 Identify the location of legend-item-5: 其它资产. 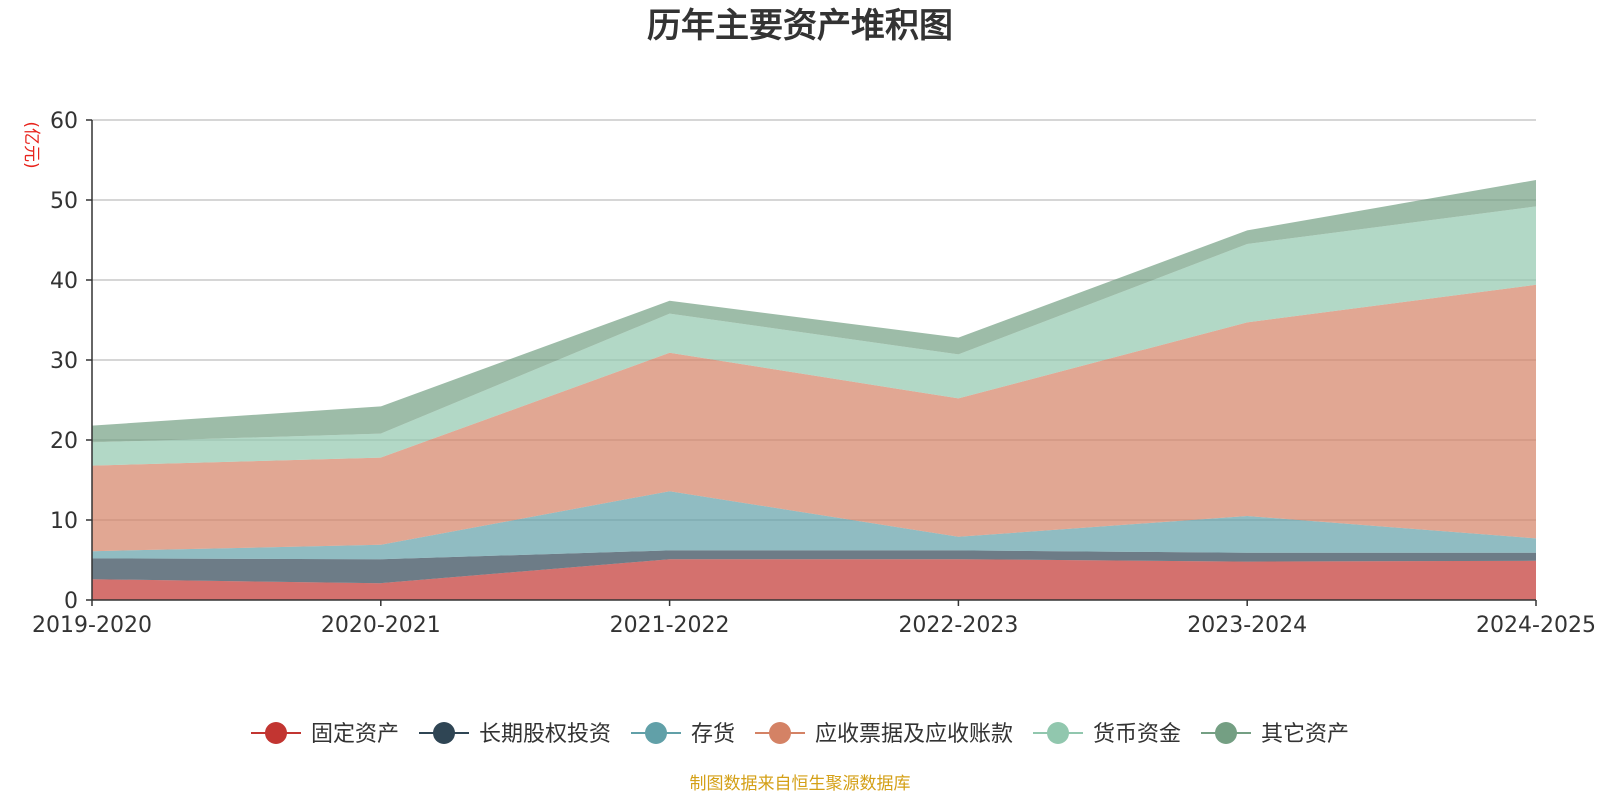
(1275, 734).